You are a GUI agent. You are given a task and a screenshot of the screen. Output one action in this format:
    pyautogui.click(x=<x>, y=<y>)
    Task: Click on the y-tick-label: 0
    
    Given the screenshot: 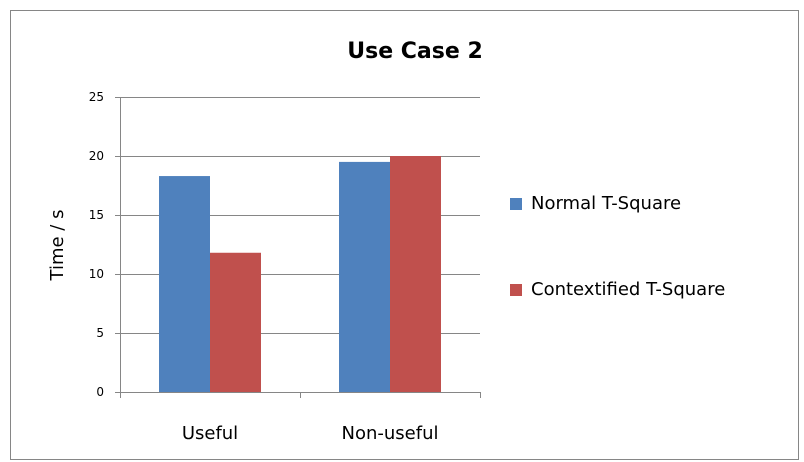 What is the action you would take?
    pyautogui.click(x=100, y=392)
    